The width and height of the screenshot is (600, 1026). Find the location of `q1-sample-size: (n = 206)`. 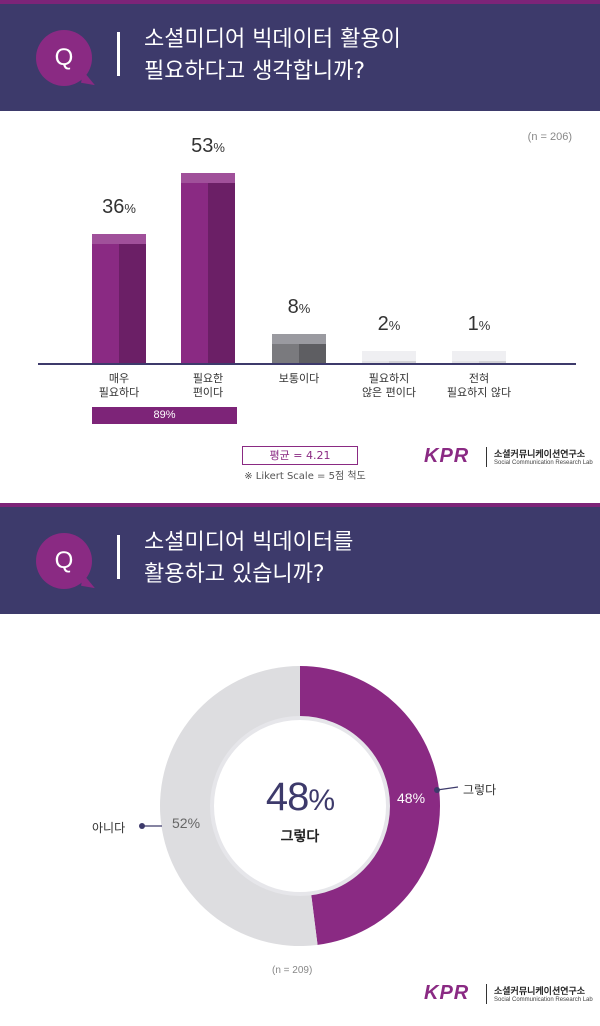

q1-sample-size: (n = 206) is located at coordinates (549, 137).